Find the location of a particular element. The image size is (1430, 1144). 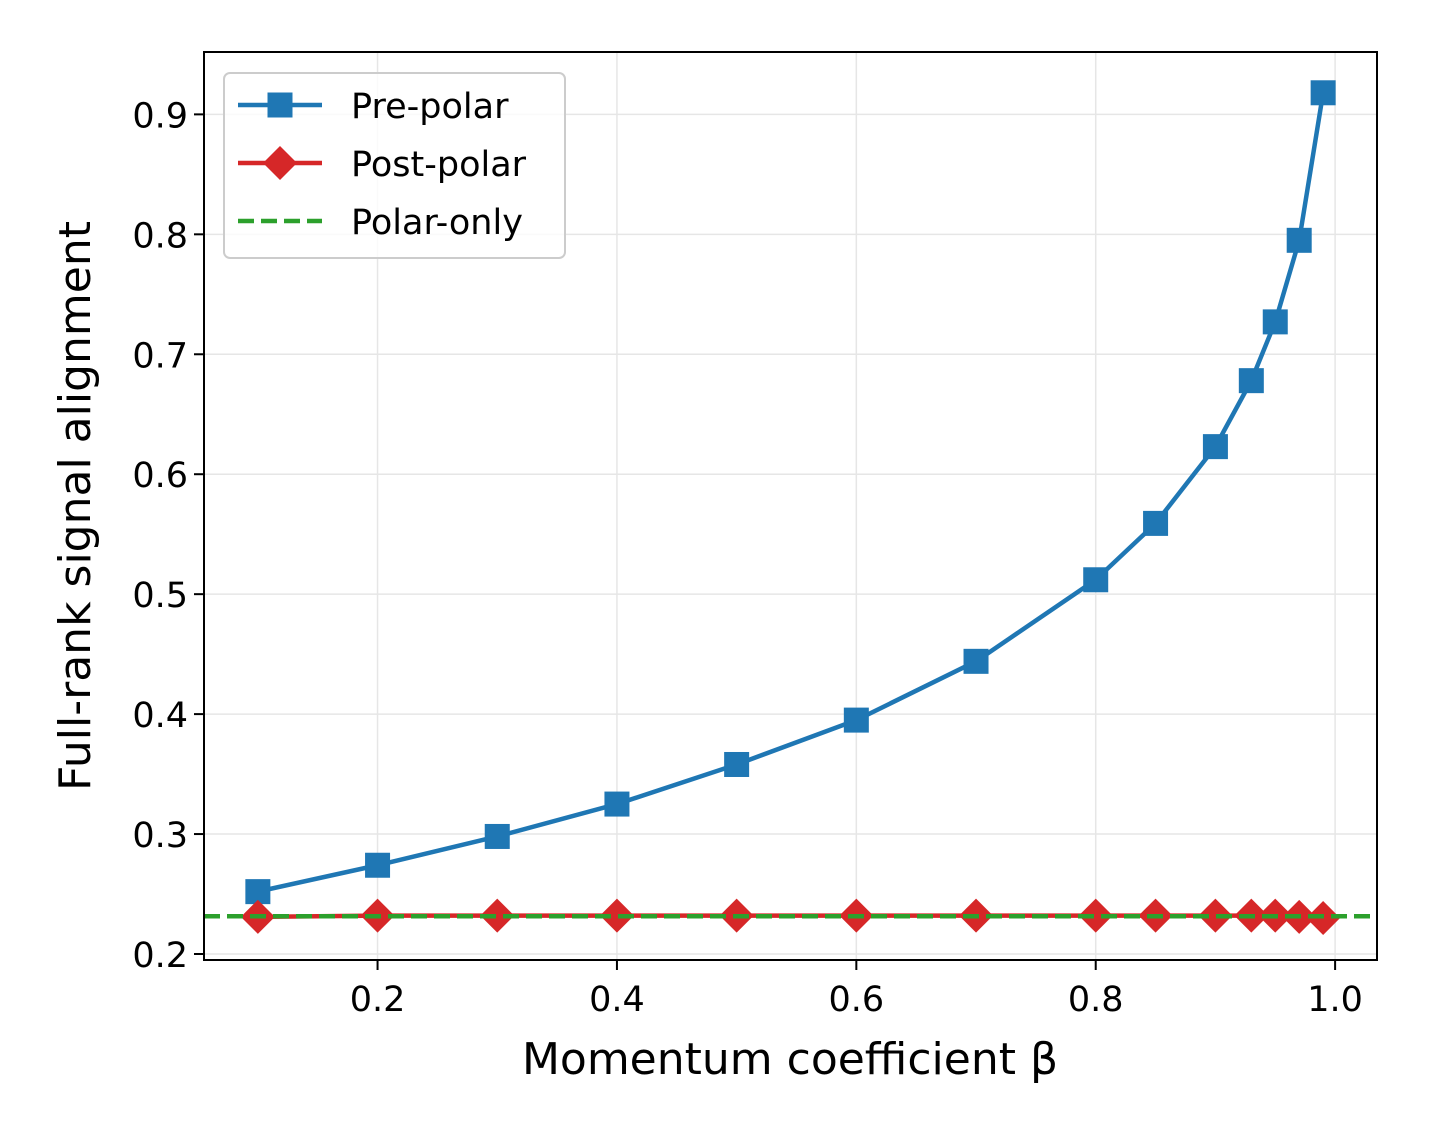

x-axis-label: Momentum coefficient β is located at coordinates (790, 1059).